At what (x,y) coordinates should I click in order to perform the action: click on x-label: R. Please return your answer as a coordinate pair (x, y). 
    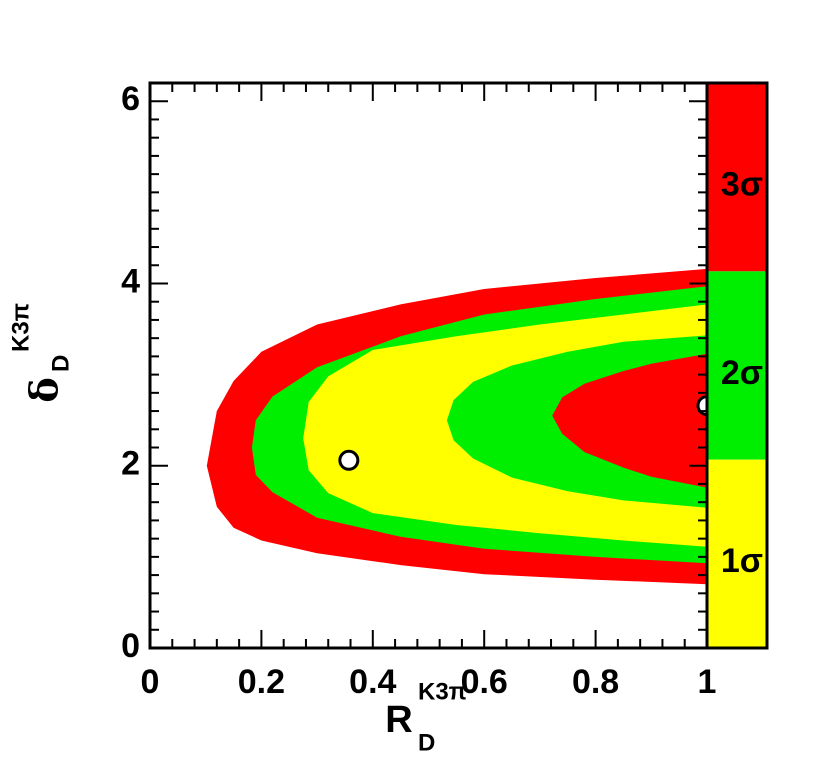
    Looking at the image, I should click on (398, 720).